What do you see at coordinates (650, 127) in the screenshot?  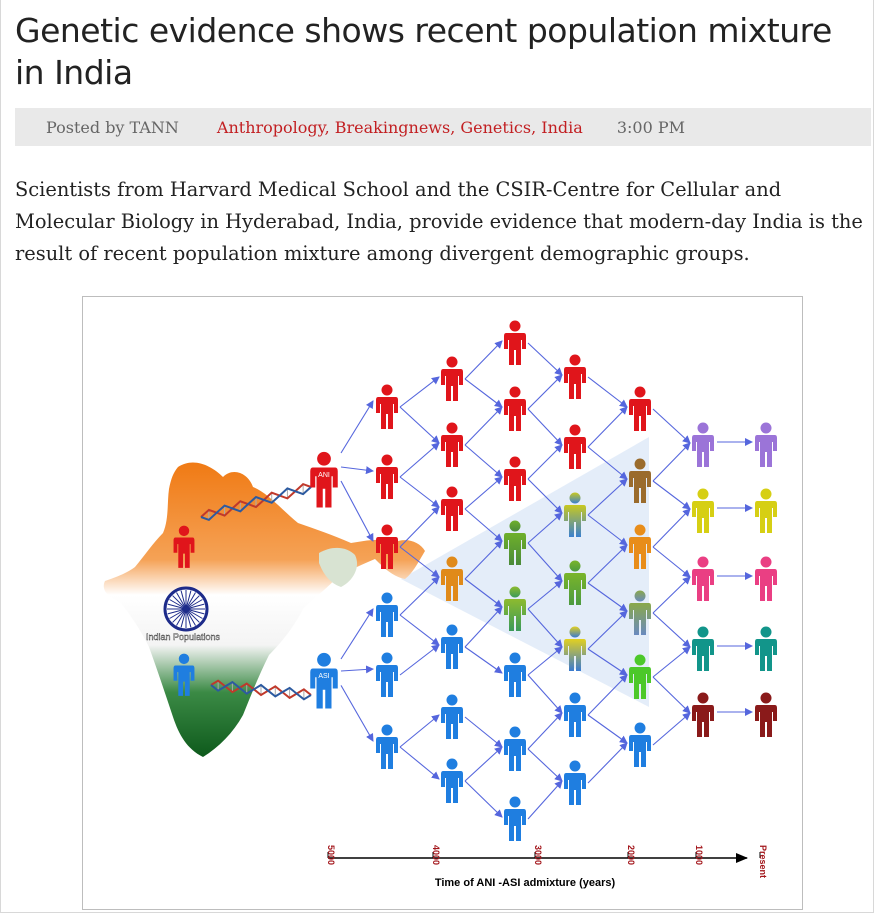 I see `post-time: 3:00 PM` at bounding box center [650, 127].